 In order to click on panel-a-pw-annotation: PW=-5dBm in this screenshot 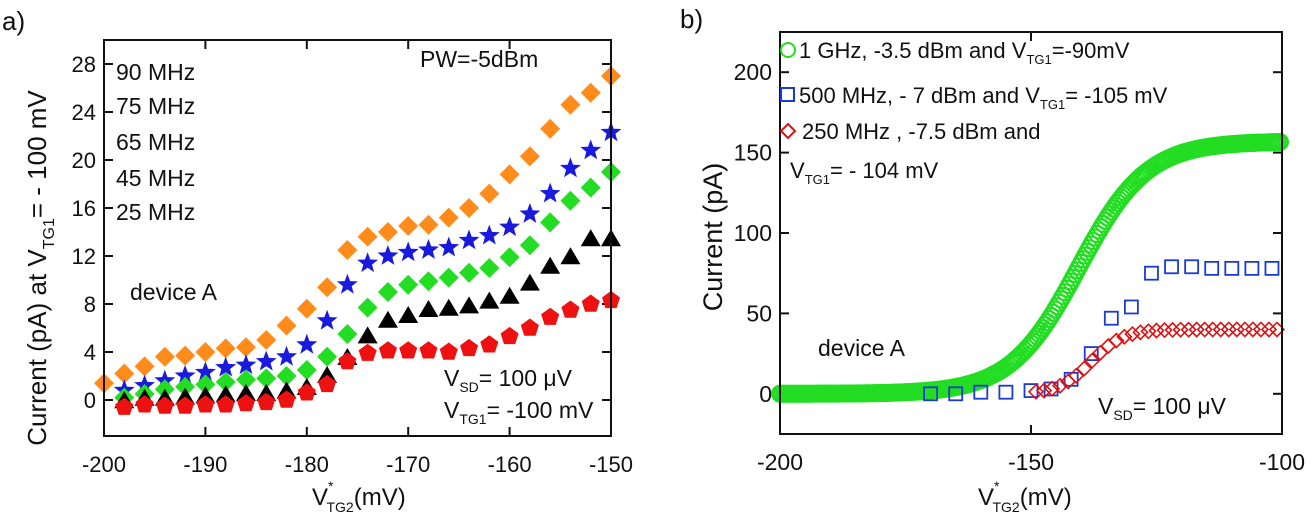, I will do `click(479, 59)`.